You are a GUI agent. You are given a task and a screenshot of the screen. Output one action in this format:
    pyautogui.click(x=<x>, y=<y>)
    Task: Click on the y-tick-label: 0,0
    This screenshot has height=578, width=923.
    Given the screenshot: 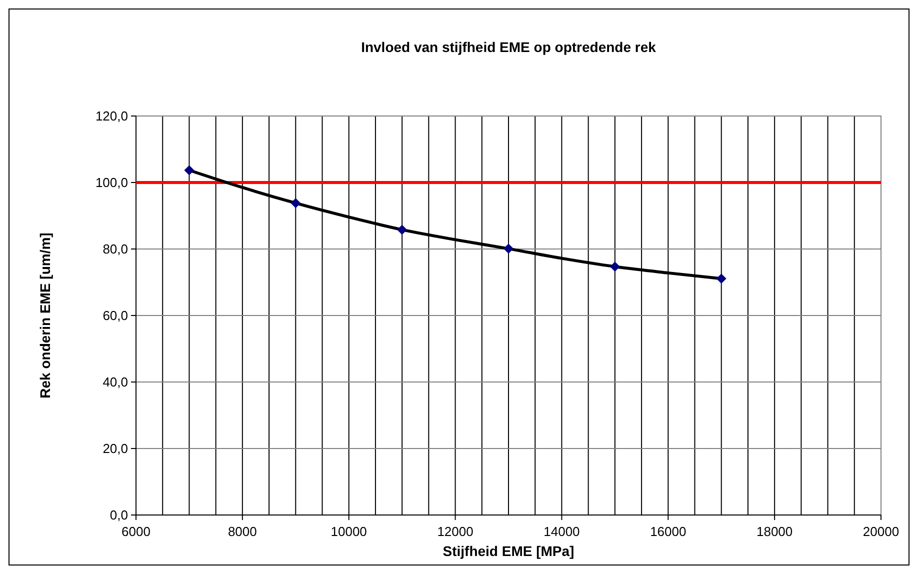 What is the action you would take?
    pyautogui.click(x=119, y=515)
    